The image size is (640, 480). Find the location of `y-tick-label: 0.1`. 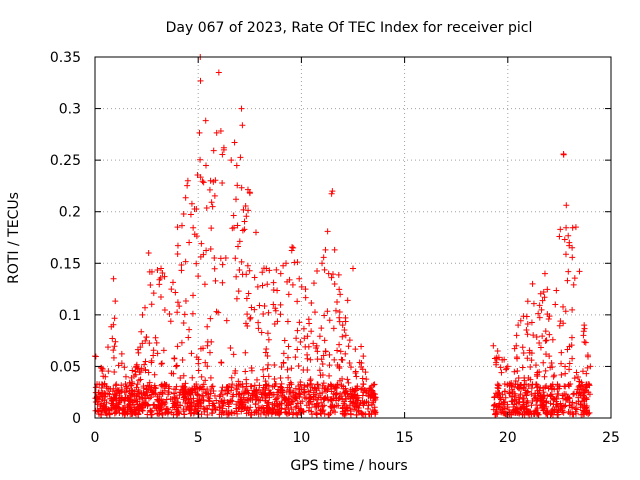

y-tick-label: 0.1 is located at coordinates (70, 316).